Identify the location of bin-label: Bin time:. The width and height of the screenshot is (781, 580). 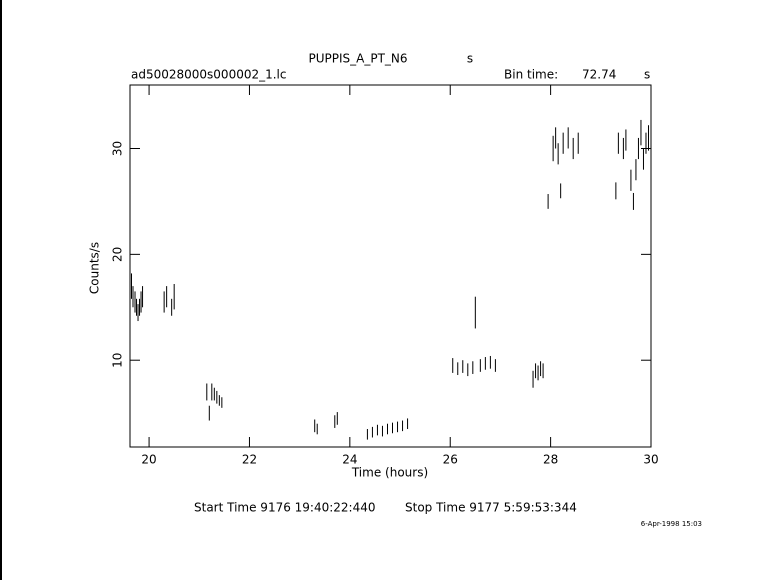
(531, 75).